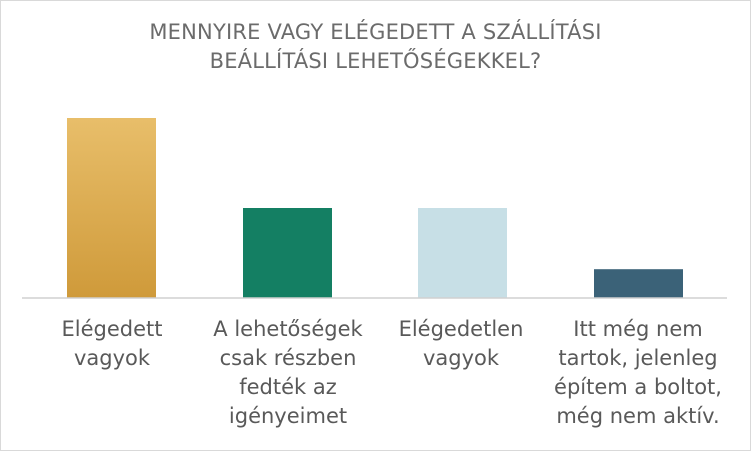  I want to click on category-label-1: Elégedett vagyok, so click(112, 343).